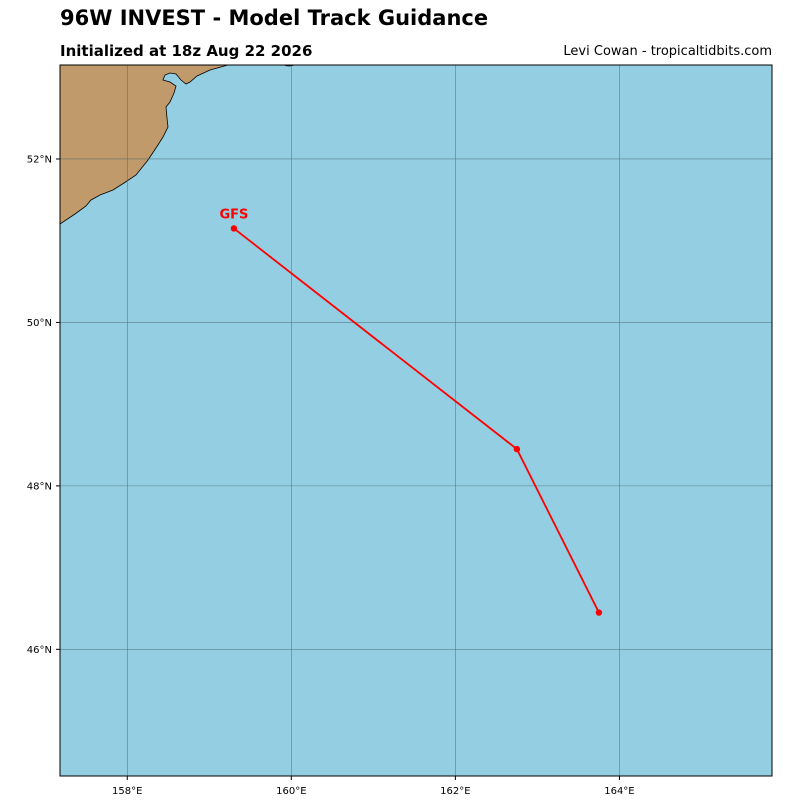 This screenshot has width=800, height=800. What do you see at coordinates (127, 791) in the screenshot?
I see `lon-tick-label: 158°E` at bounding box center [127, 791].